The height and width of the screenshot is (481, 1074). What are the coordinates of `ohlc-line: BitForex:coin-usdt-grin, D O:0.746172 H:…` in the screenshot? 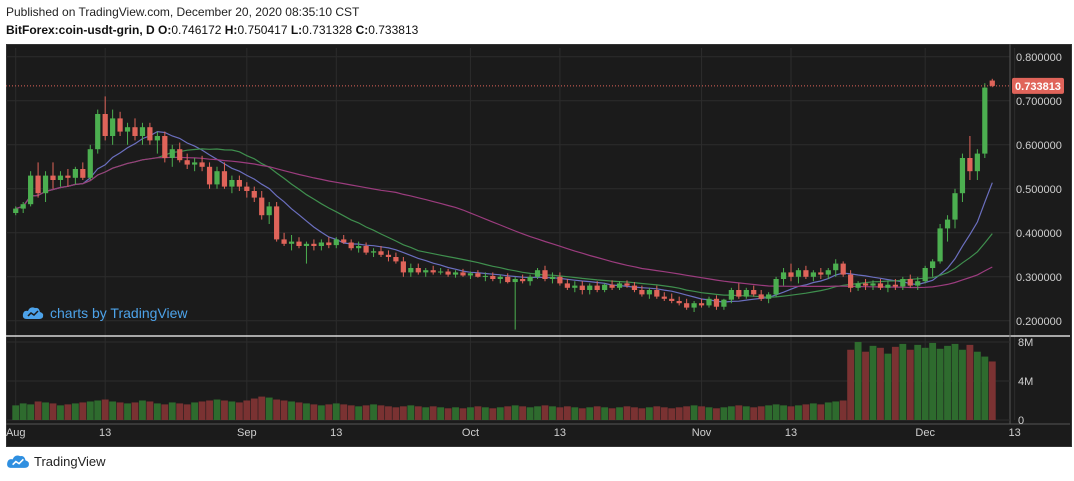 It's located at (212, 30).